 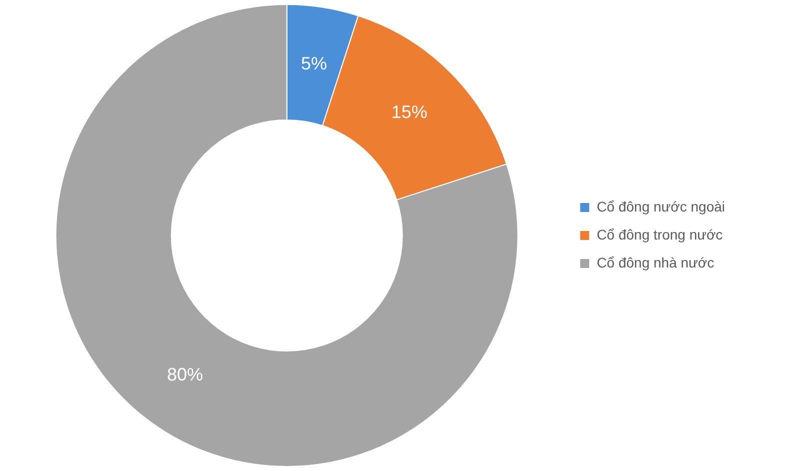 I want to click on legend-label: Cổ đông nhà nước, so click(x=655, y=262).